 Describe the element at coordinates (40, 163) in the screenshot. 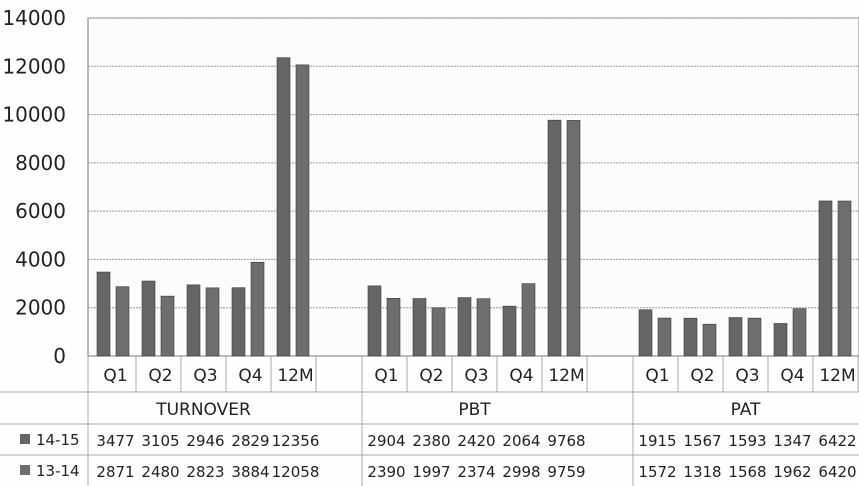

I see `y-tick-label: 8000` at that location.